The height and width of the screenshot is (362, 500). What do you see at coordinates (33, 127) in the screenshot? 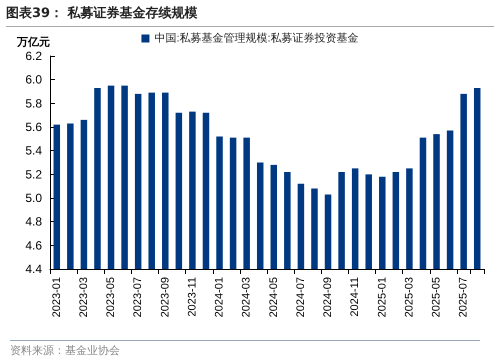
I see `y-tick-label: 5.6` at bounding box center [33, 127].